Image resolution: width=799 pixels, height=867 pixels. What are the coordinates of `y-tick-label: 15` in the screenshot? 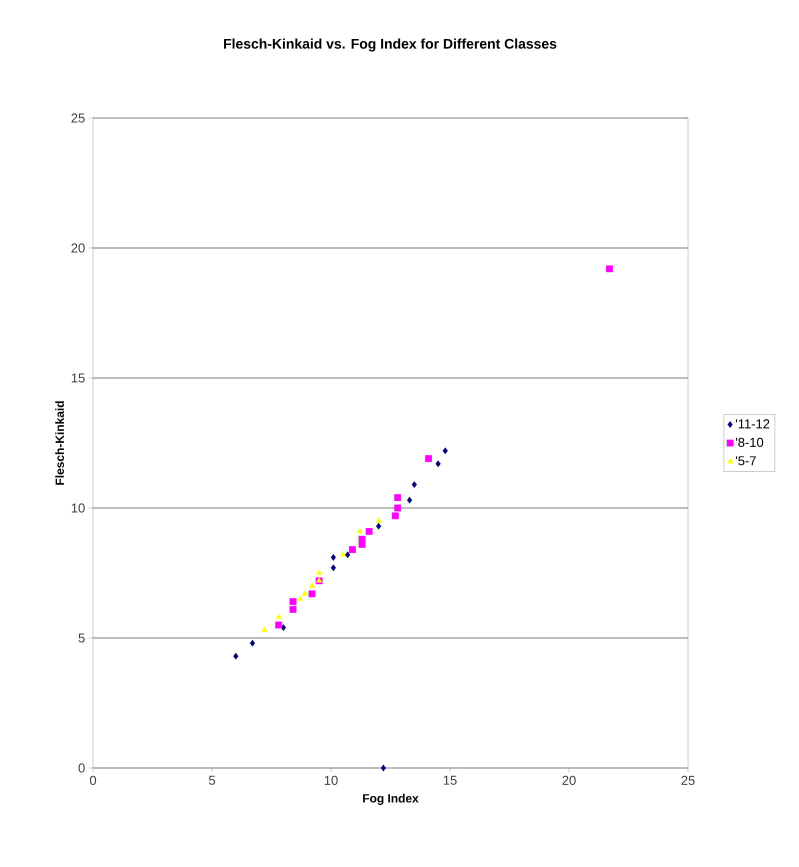 It's located at (78, 378).